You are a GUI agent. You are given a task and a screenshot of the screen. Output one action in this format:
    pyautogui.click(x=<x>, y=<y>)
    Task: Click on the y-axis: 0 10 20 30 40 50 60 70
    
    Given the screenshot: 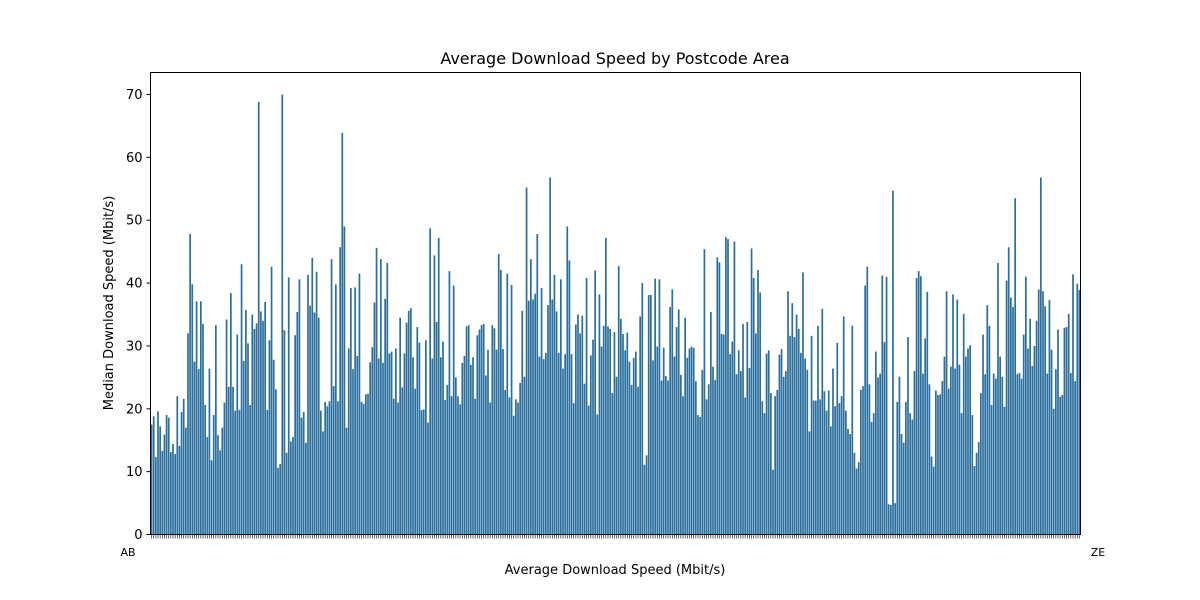 What is the action you would take?
    pyautogui.click(x=138, y=315)
    